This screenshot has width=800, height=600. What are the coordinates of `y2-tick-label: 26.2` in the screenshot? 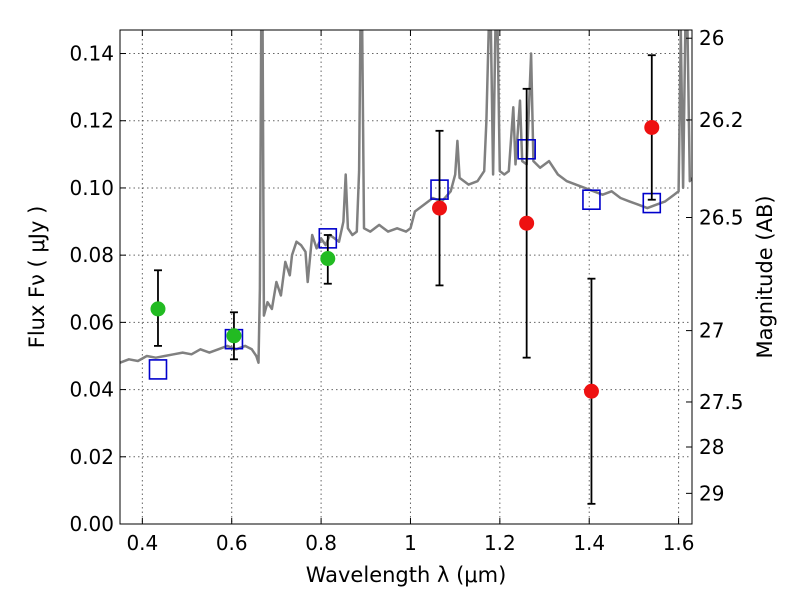 It's located at (721, 120).